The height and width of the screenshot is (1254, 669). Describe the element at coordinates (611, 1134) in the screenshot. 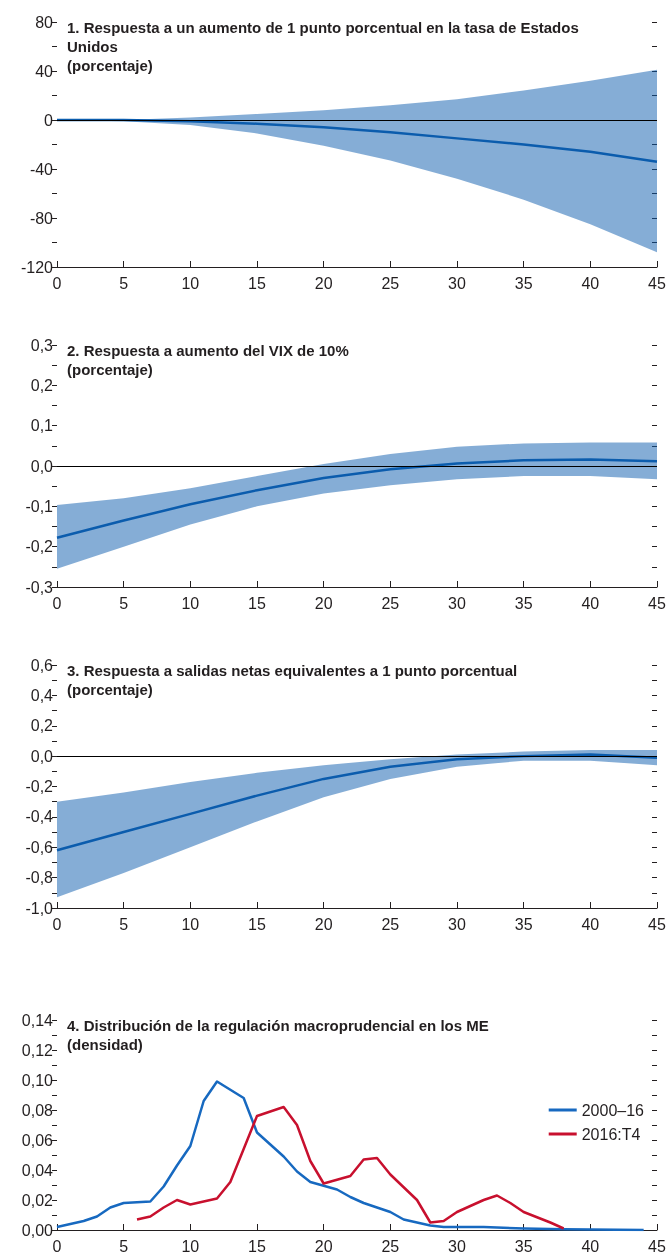

I see `legend-label: 2016:T4` at that location.